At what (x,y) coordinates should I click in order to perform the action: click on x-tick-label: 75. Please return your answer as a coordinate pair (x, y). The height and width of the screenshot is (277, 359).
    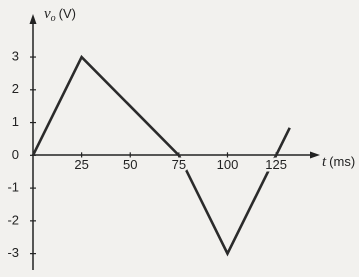
    Looking at the image, I should click on (179, 164).